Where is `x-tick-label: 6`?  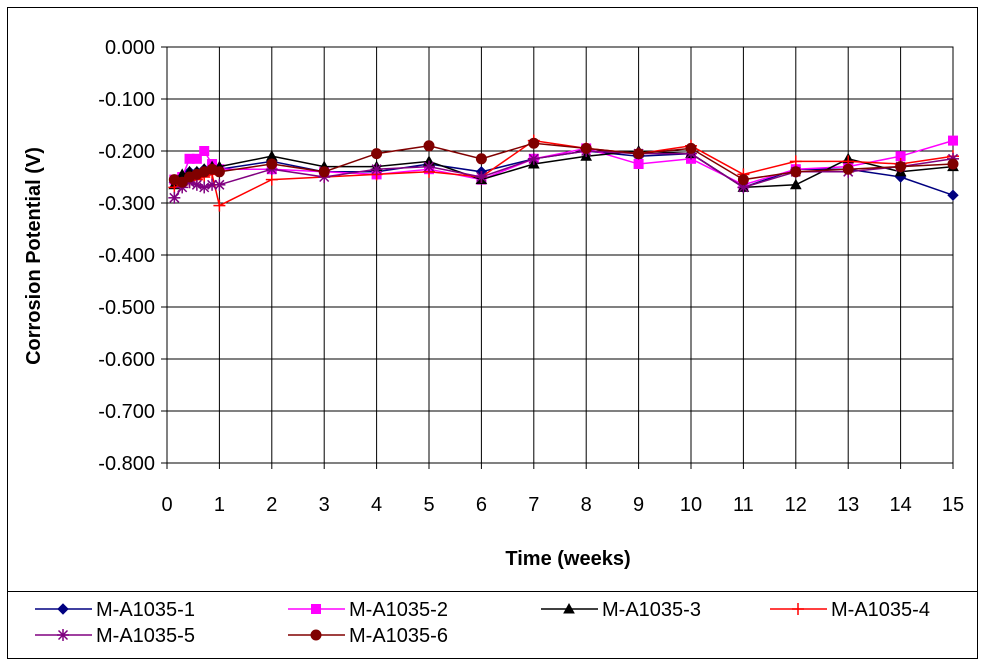 x-tick-label: 6 is located at coordinates (481, 505).